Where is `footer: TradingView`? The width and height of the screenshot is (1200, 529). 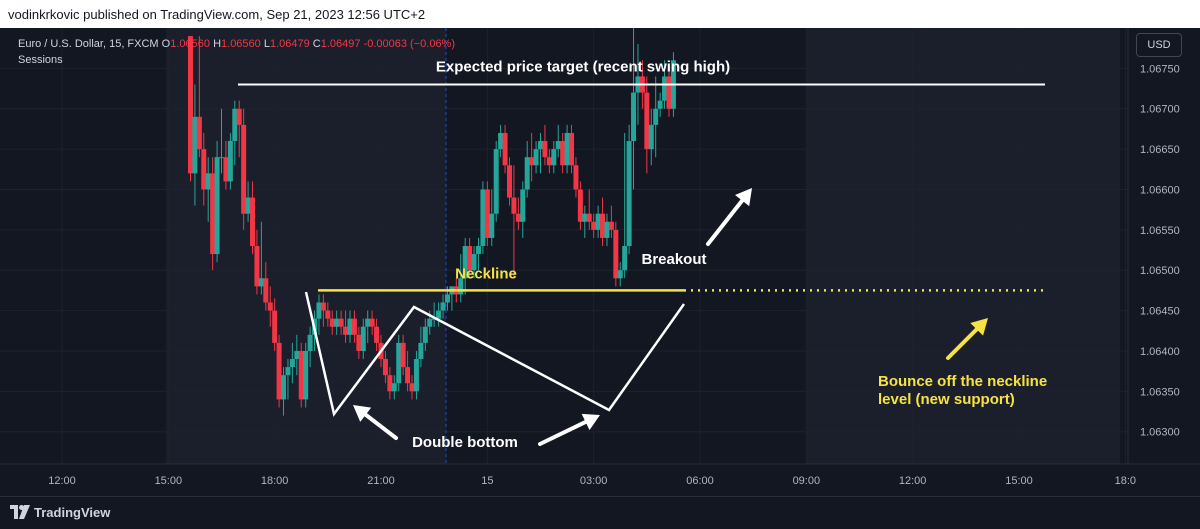
footer: TradingView is located at coordinates (600, 512).